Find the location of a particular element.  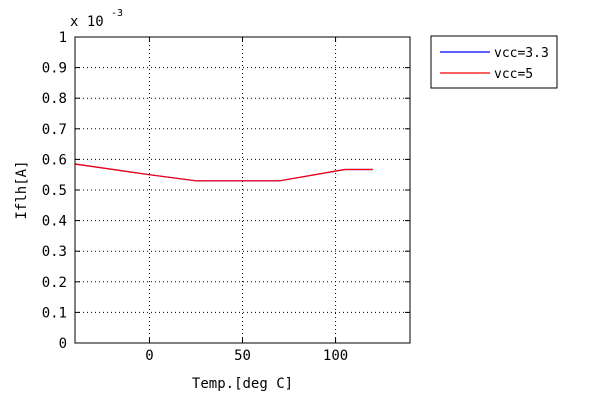

y-tick-label: 0.8 is located at coordinates (54, 99).